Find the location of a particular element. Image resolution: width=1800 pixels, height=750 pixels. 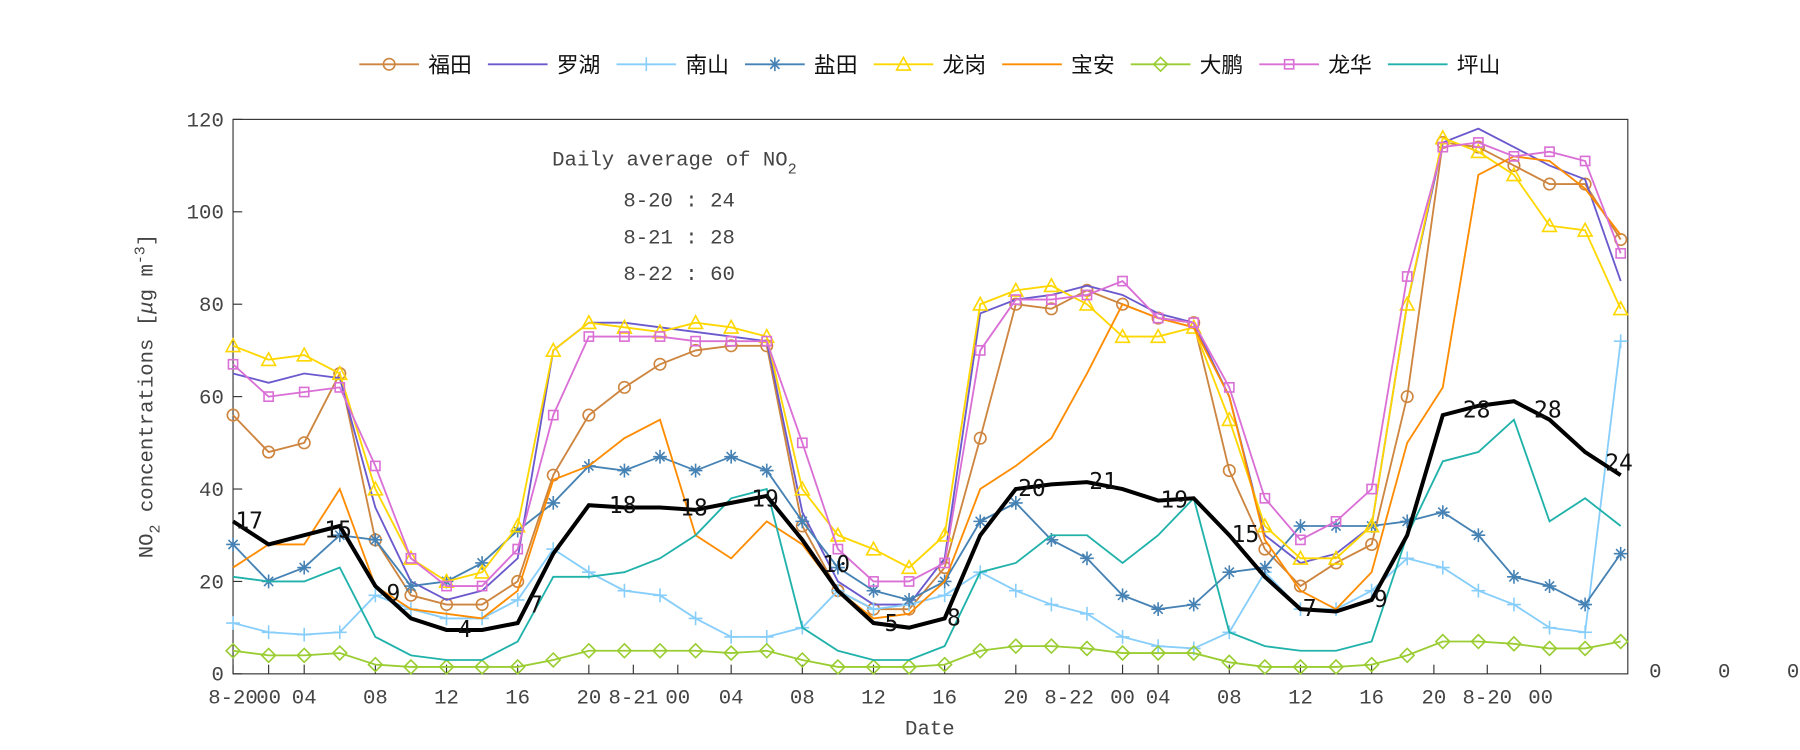

right-label: 0 is located at coordinates (1724, 672).